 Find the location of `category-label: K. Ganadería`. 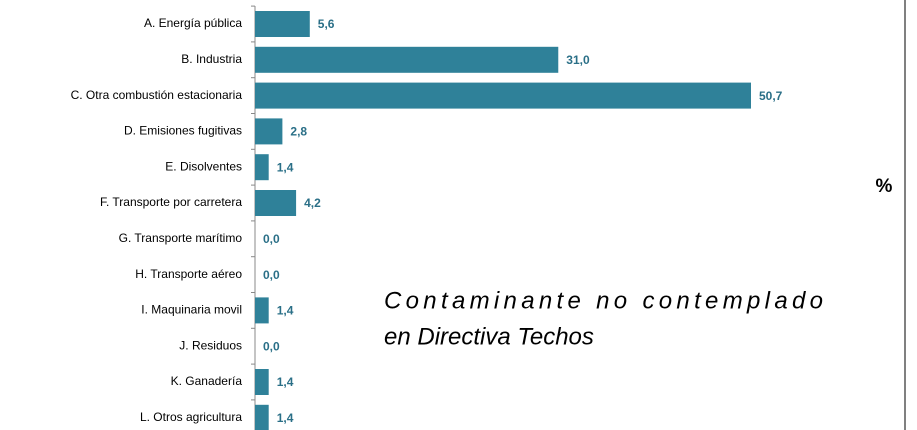

category-label: K. Ganadería is located at coordinates (207, 381).